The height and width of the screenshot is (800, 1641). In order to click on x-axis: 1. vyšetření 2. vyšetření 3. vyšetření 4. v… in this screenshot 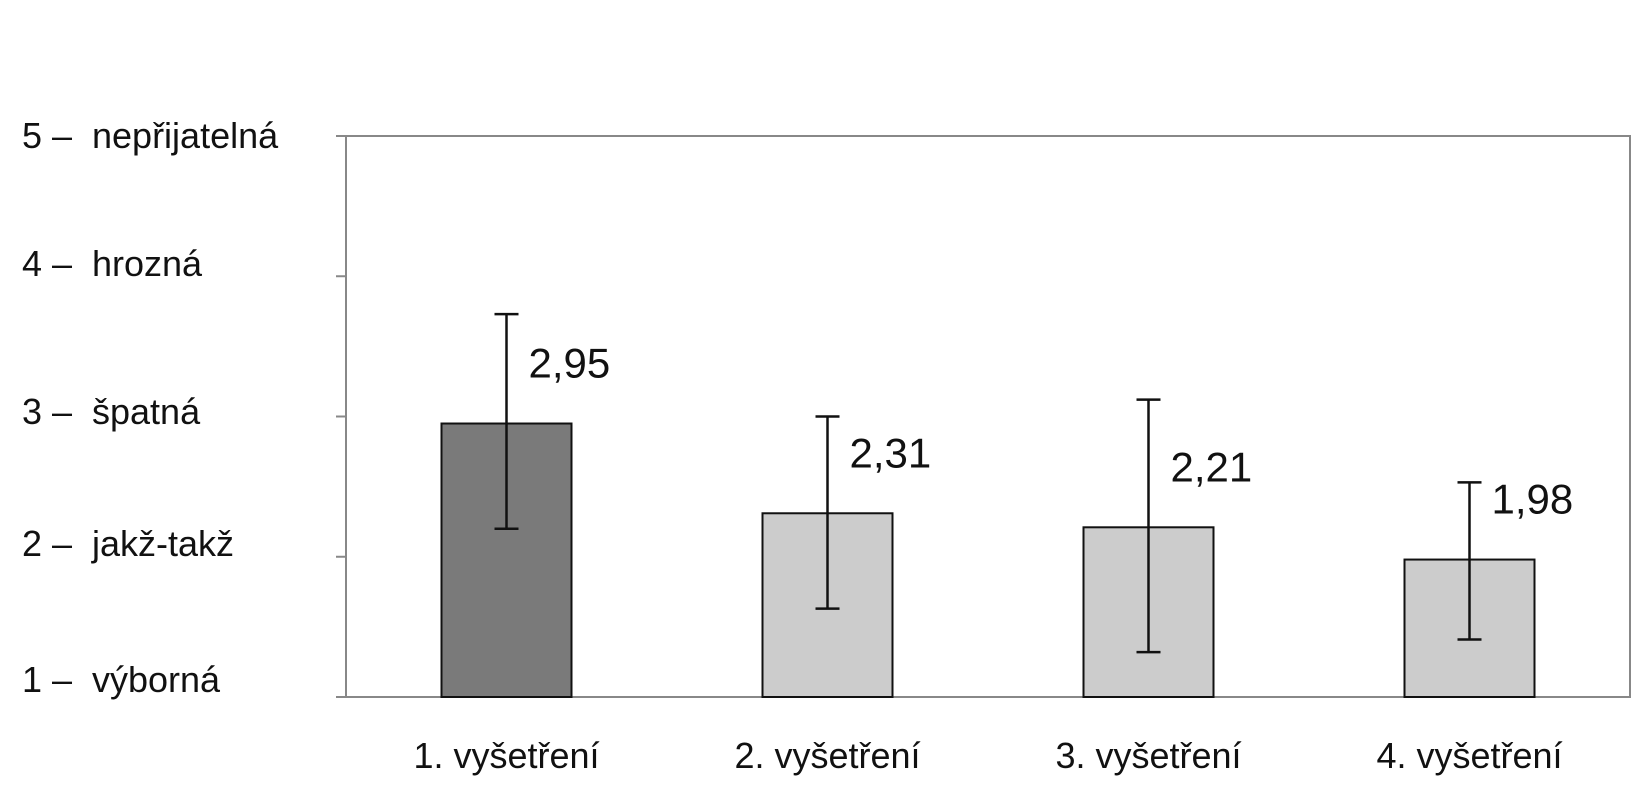, I will do `click(987, 755)`.